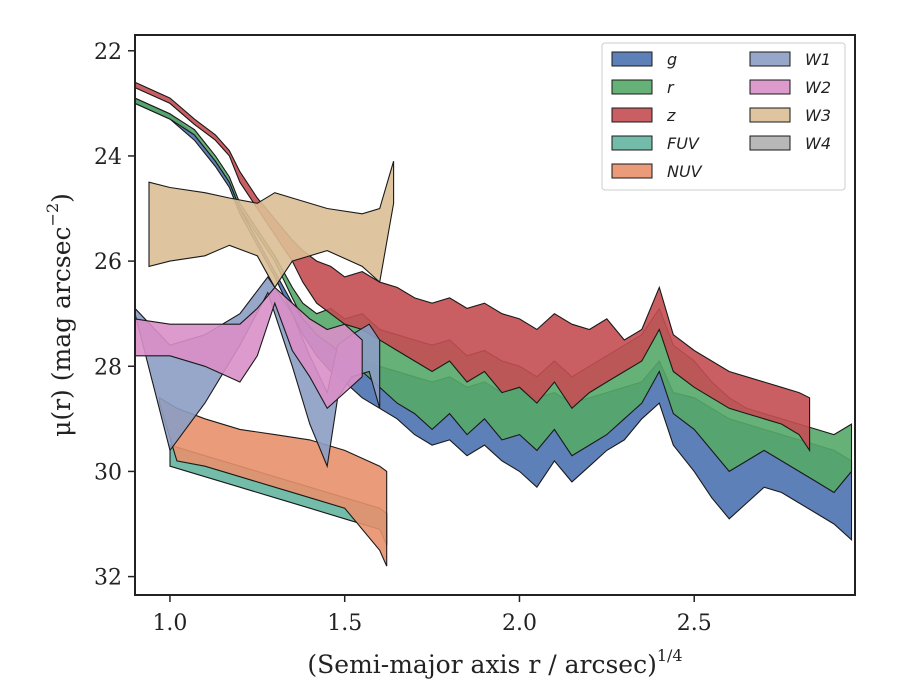 This screenshot has width=900, height=700. I want to click on x-tick-label: 2.0, so click(519, 623).